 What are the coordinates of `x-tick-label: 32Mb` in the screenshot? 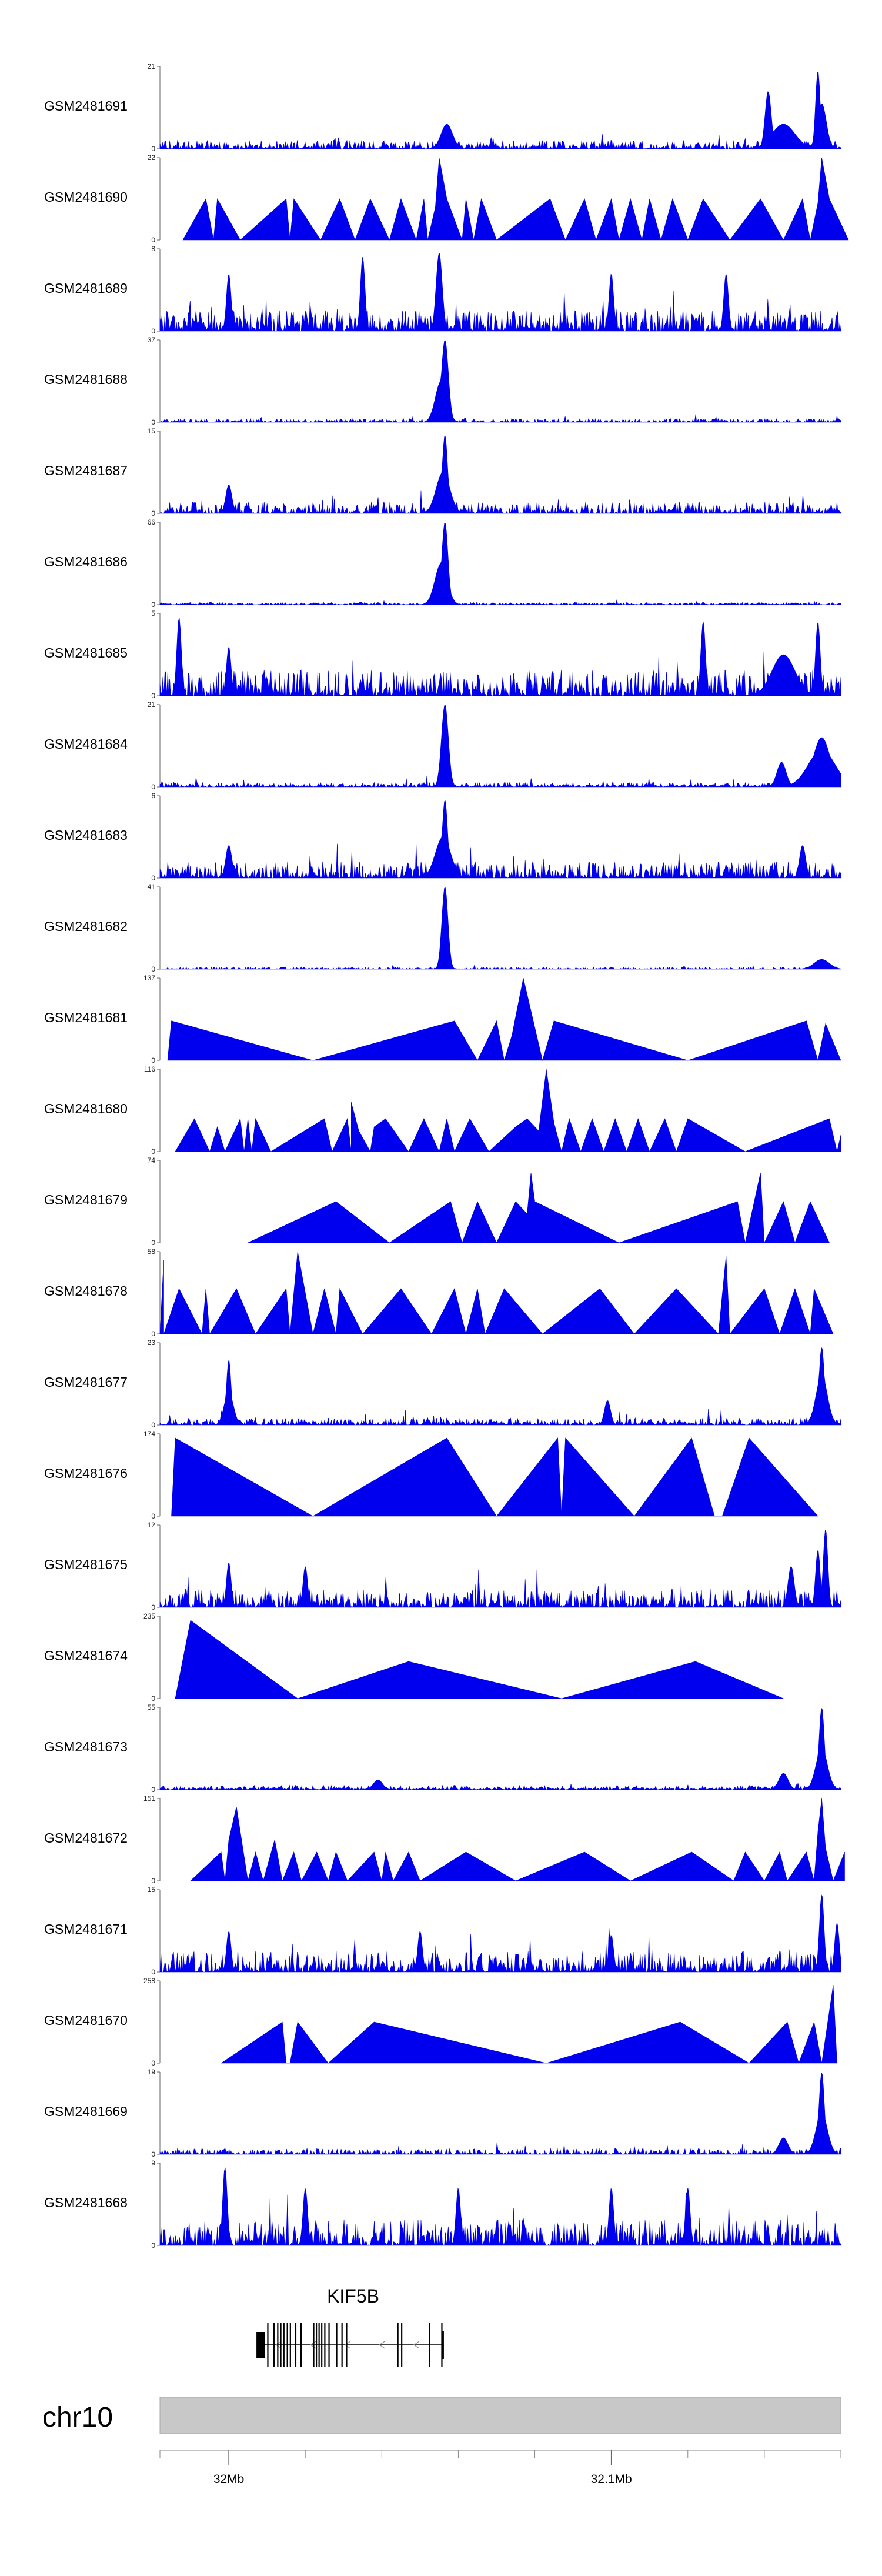 It's located at (229, 2479).